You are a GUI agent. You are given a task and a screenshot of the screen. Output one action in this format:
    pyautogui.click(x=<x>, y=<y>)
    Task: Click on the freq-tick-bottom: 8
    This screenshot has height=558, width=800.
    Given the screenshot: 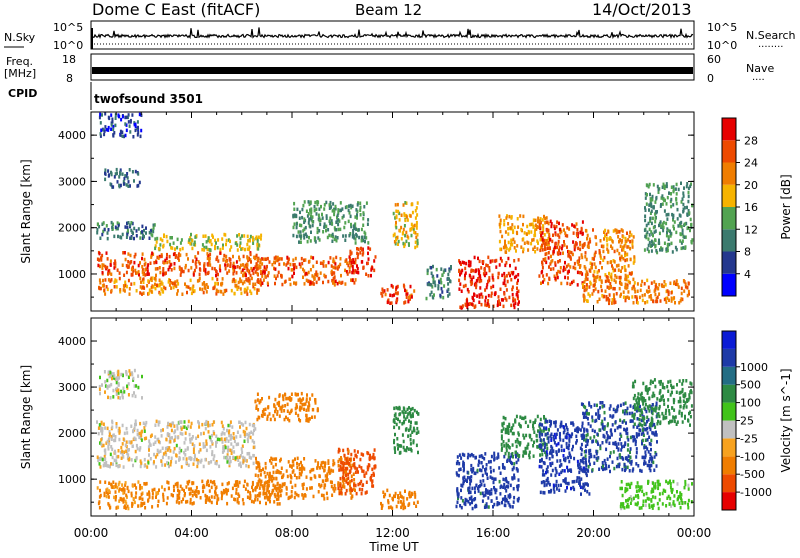 What is the action you would take?
    pyautogui.click(x=69, y=78)
    